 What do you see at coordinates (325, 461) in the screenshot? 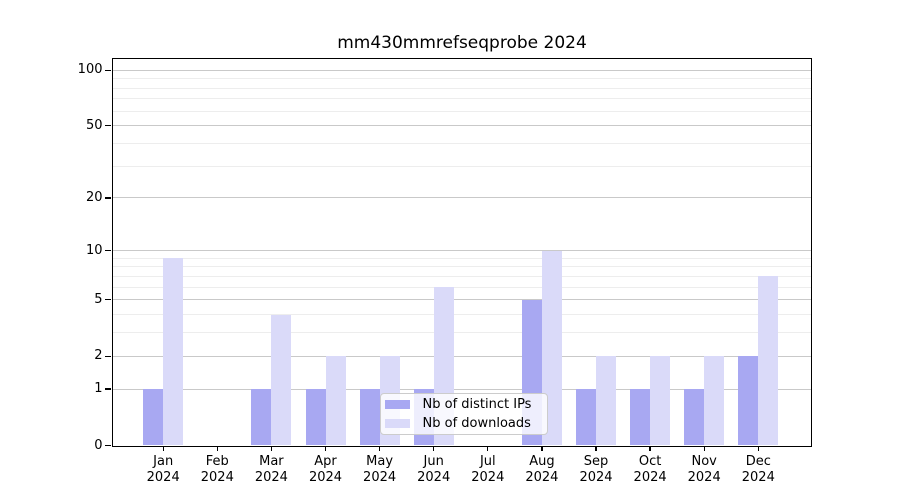
I see `month-label: Apr` at bounding box center [325, 461].